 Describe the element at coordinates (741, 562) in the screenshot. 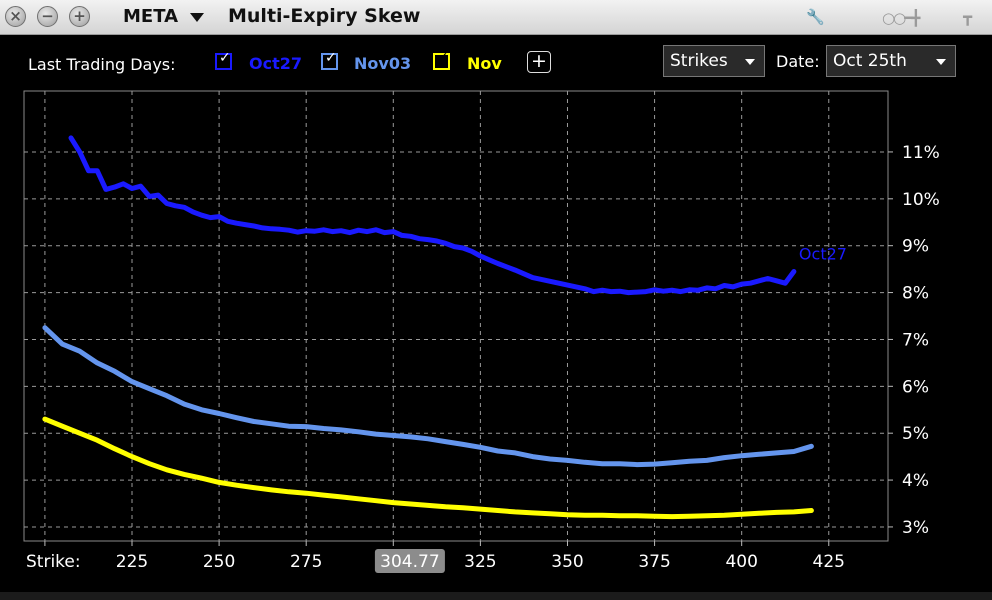

I see `x-tick-label: 400` at that location.